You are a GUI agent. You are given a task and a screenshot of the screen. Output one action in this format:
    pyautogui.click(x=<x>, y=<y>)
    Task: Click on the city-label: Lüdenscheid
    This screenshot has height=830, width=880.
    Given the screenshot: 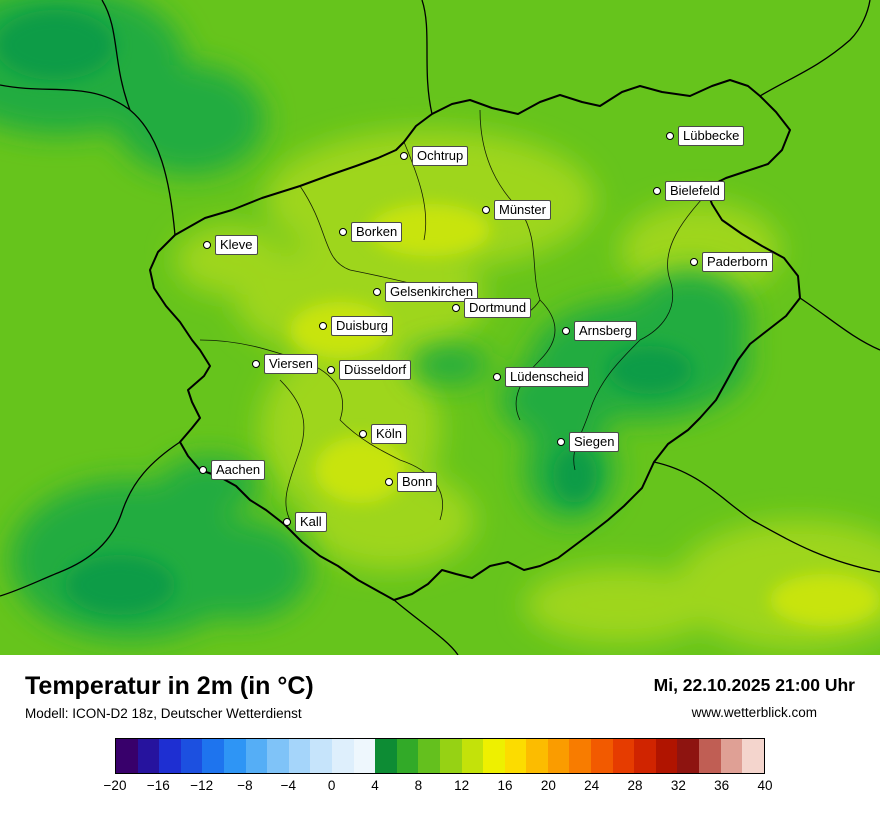 What is the action you would take?
    pyautogui.click(x=547, y=377)
    